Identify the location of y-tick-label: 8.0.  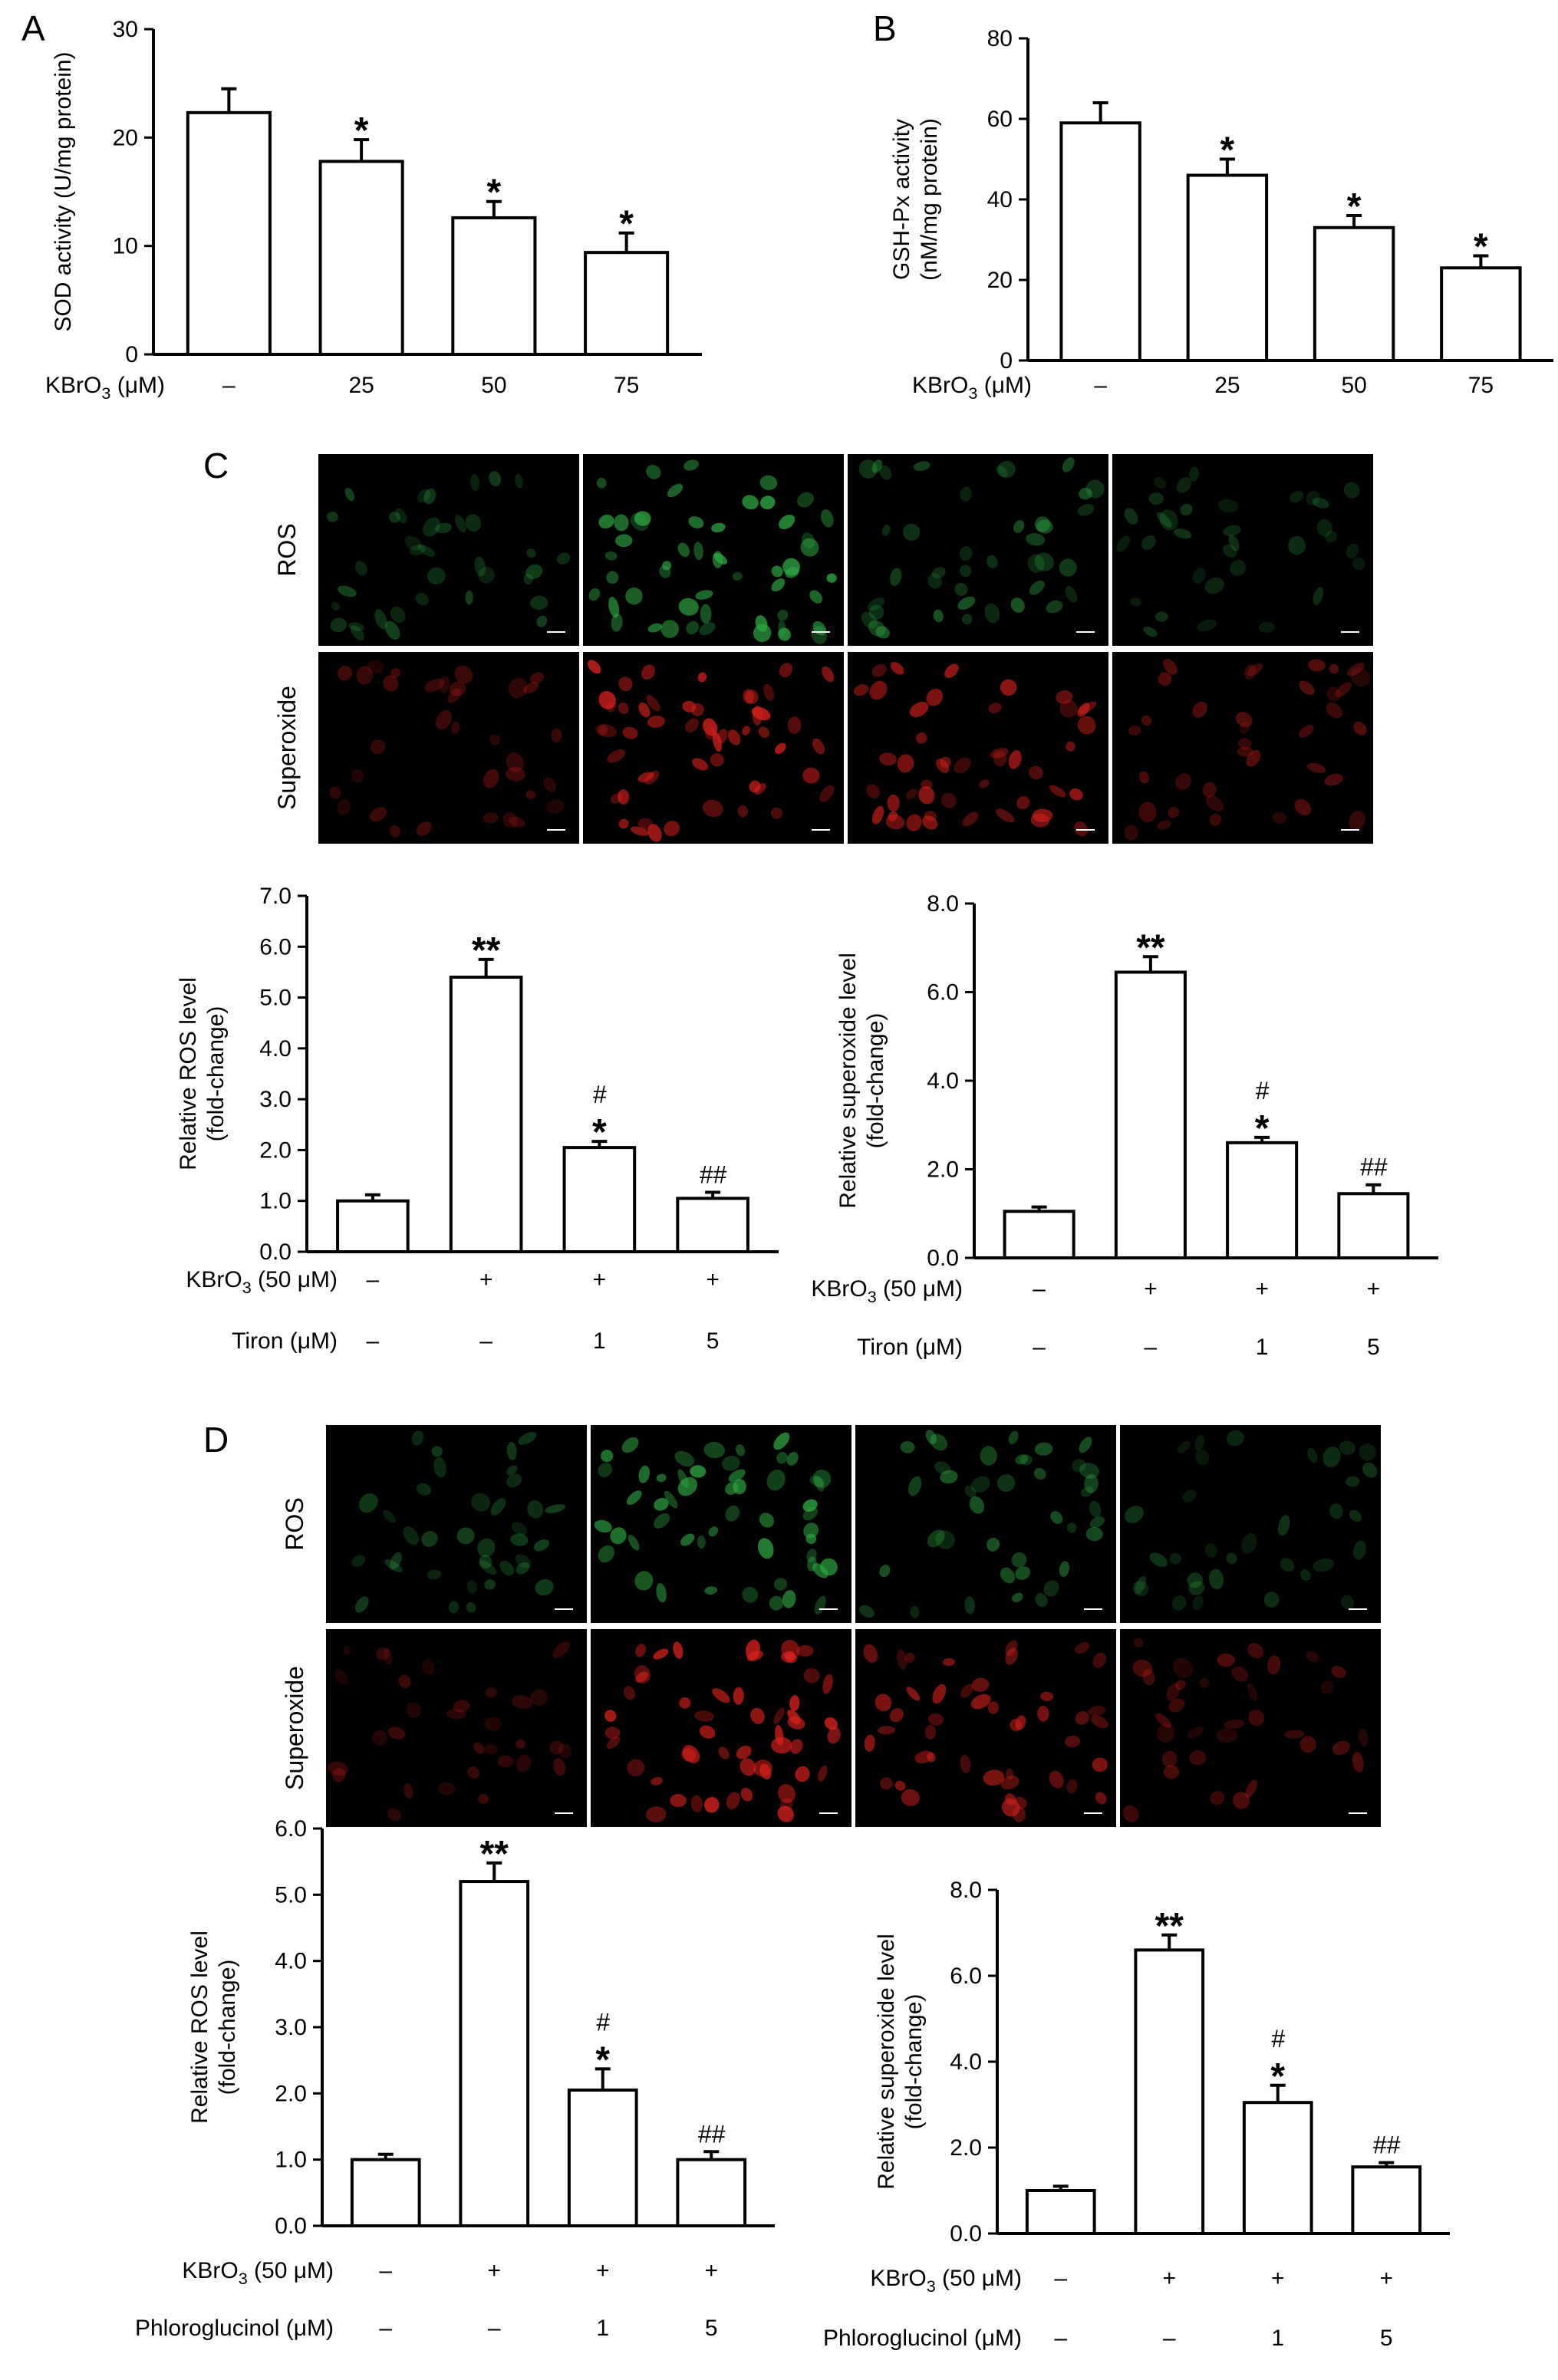
(966, 1890).